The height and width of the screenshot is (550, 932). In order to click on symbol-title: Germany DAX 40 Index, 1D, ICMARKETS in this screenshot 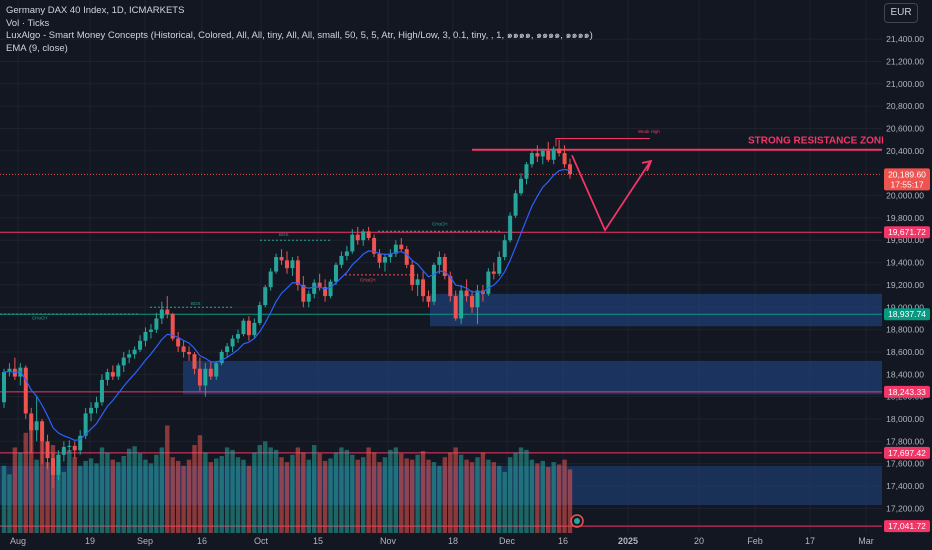, I will do `click(95, 10)`.